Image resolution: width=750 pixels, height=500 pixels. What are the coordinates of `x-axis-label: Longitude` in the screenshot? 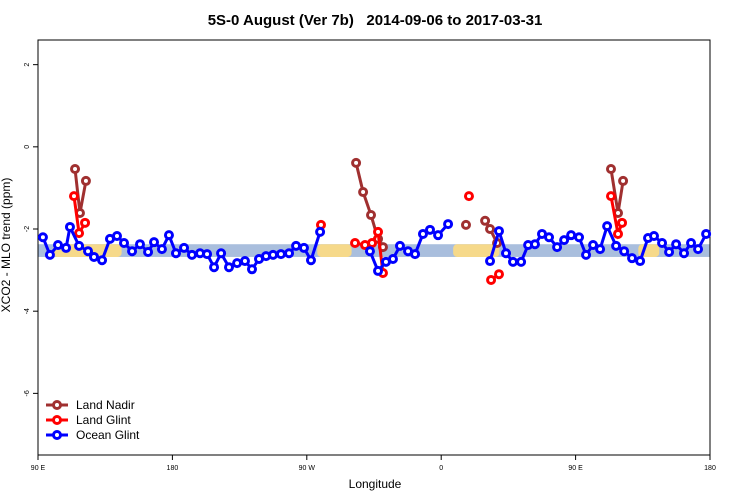 It's located at (375, 484).